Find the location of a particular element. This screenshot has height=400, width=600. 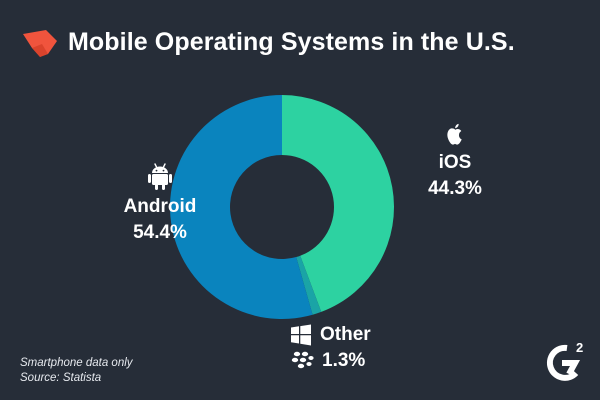

footnote-line-2: Source: Statista is located at coordinates (61, 378).